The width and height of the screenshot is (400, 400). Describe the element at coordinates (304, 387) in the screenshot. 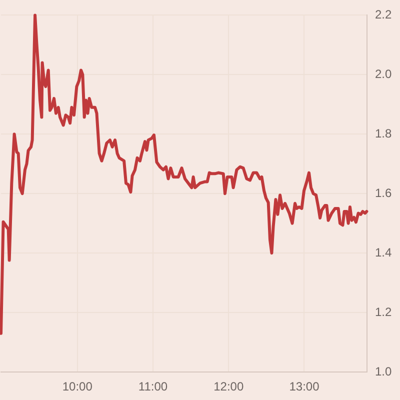

I see `x-tick-label: 13:00` at that location.